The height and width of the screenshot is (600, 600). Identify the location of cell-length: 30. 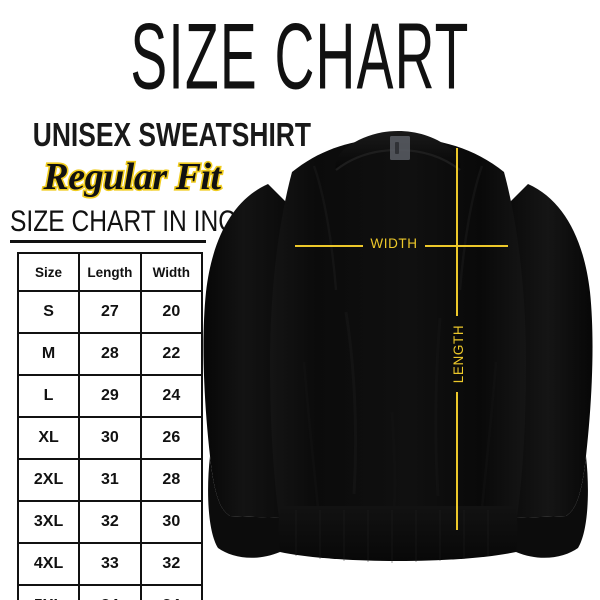
(110, 438).